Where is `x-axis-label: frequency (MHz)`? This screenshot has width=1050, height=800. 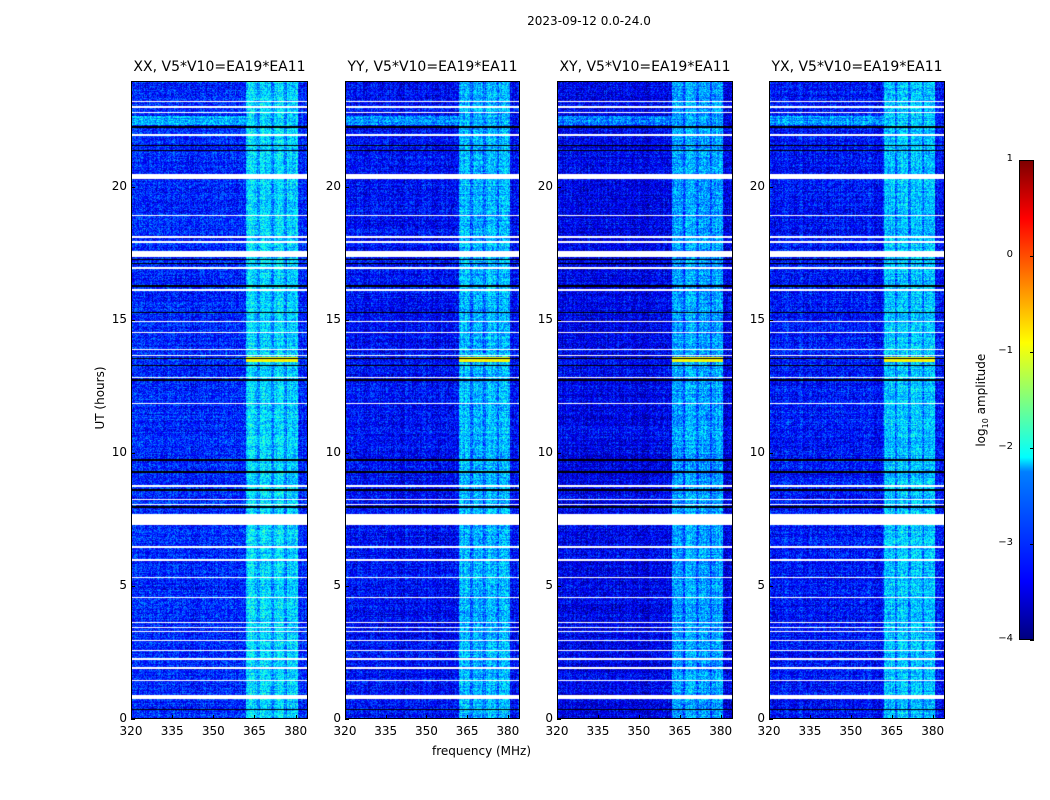
x-axis-label: frequency (MHz) is located at coordinates (482, 751).